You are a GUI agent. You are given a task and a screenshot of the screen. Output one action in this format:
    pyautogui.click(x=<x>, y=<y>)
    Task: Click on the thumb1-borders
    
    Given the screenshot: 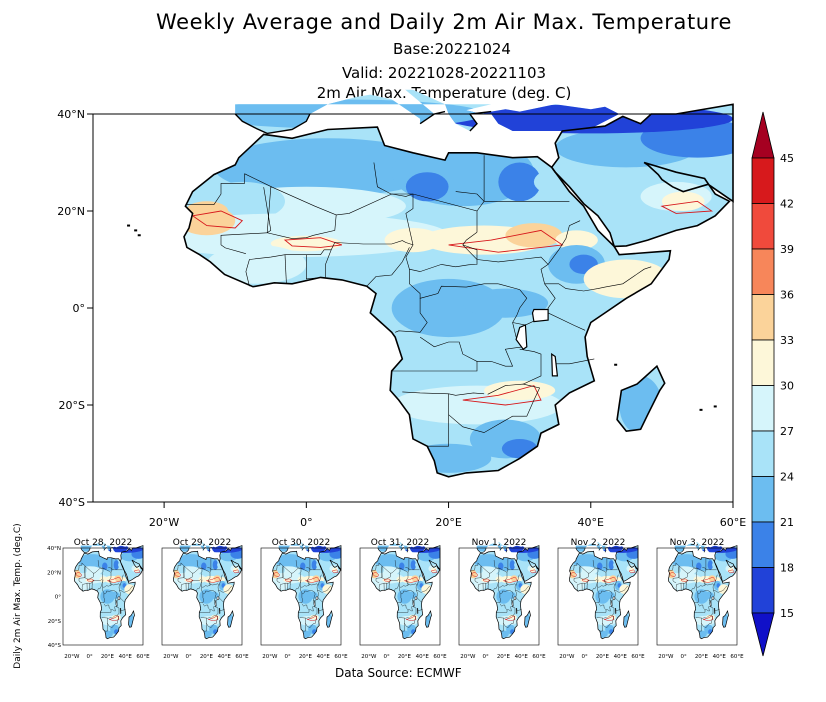 What is the action you would take?
    pyautogui.click(x=208, y=592)
    